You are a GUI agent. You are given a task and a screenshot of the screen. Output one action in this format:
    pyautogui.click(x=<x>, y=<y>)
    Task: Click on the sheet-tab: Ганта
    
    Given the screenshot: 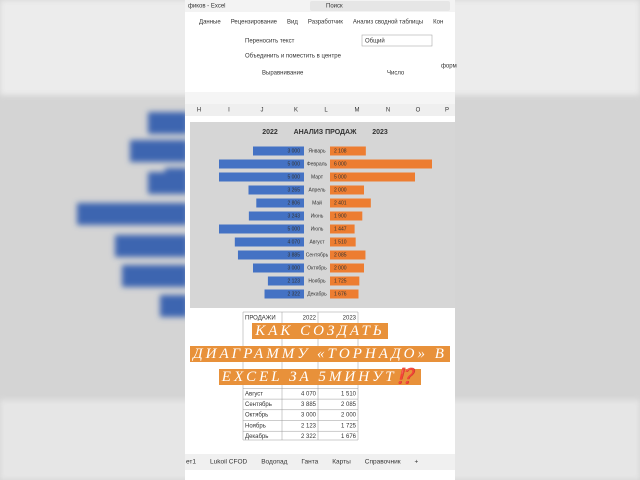 What is the action you would take?
    pyautogui.click(x=309, y=462)
    